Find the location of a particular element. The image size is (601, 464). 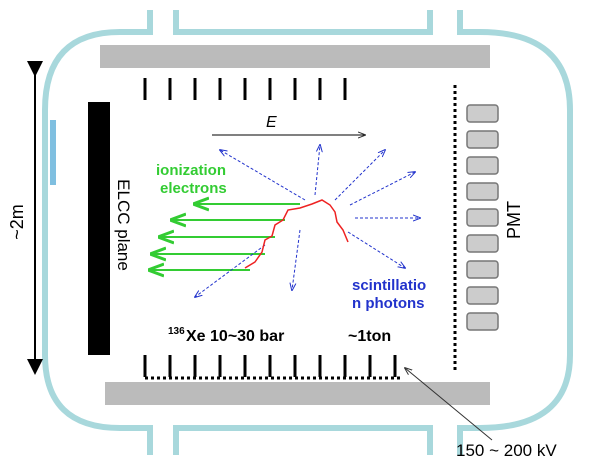

ionization-label: ionization is located at coordinates (191, 170).